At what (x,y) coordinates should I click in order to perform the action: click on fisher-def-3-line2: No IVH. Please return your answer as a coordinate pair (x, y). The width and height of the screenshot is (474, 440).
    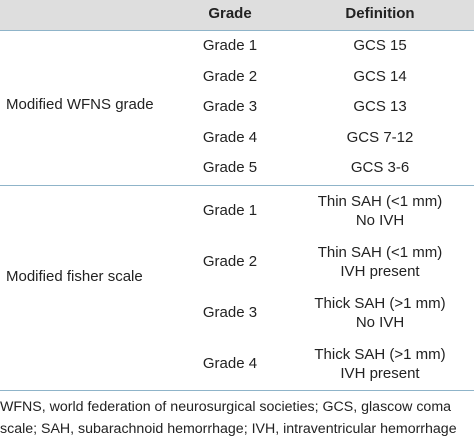
    Looking at the image, I should click on (380, 322).